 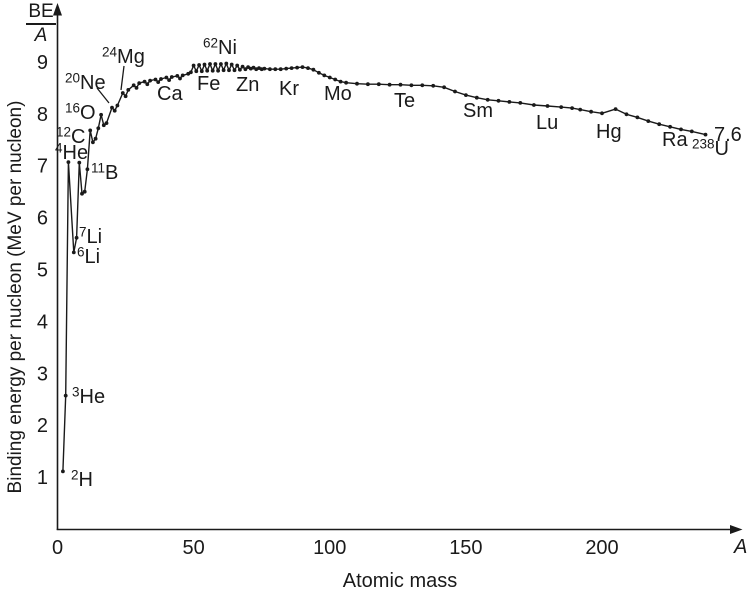 I want to click on isotope-label-12C: 12C, so click(x=70, y=137).